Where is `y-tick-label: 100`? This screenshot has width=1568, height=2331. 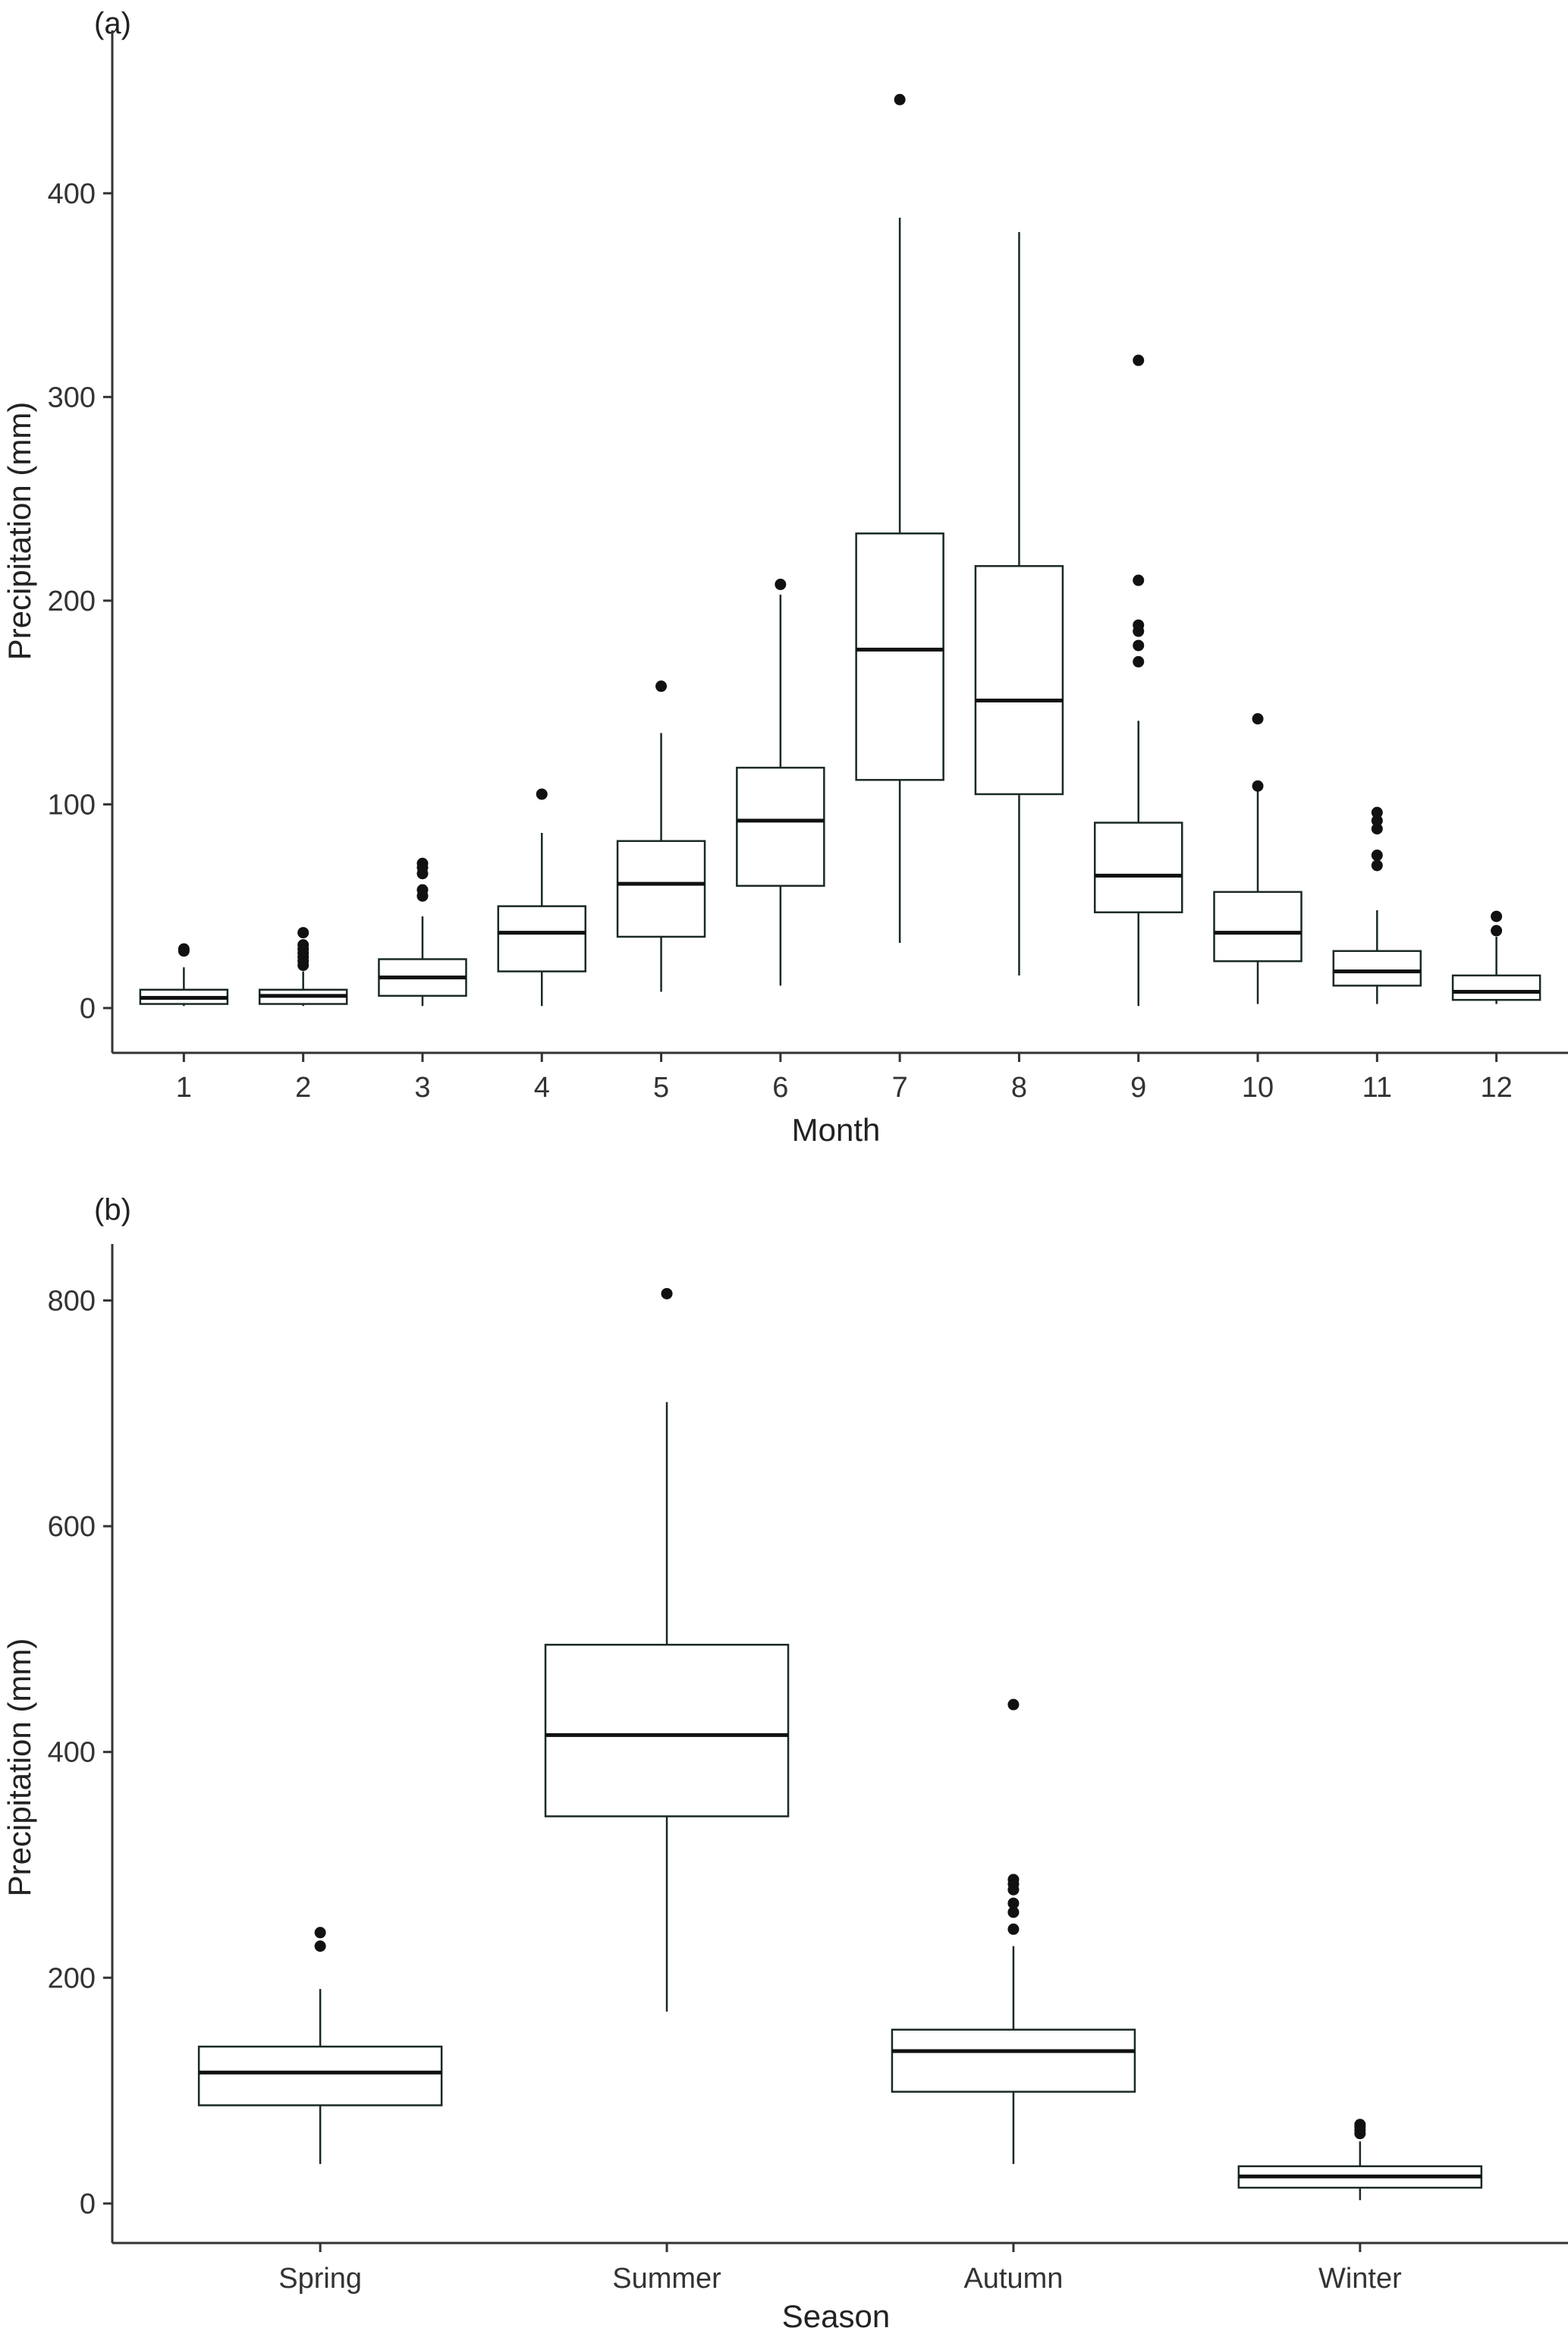 y-tick-label: 100 is located at coordinates (72, 805).